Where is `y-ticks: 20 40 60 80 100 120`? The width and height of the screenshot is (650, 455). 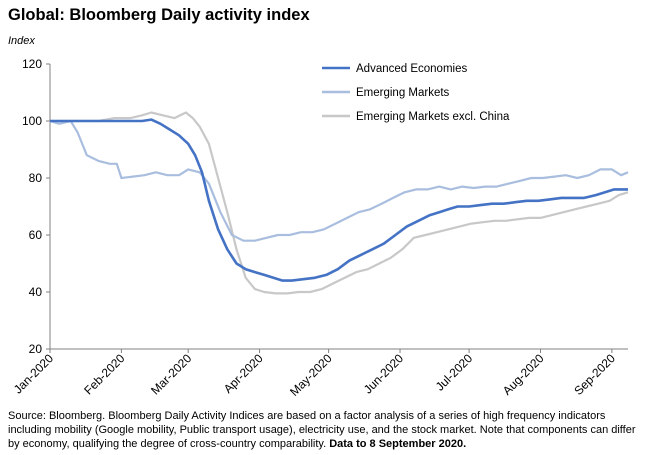 y-ticks: 20 40 60 80 100 120 is located at coordinates (36, 206).